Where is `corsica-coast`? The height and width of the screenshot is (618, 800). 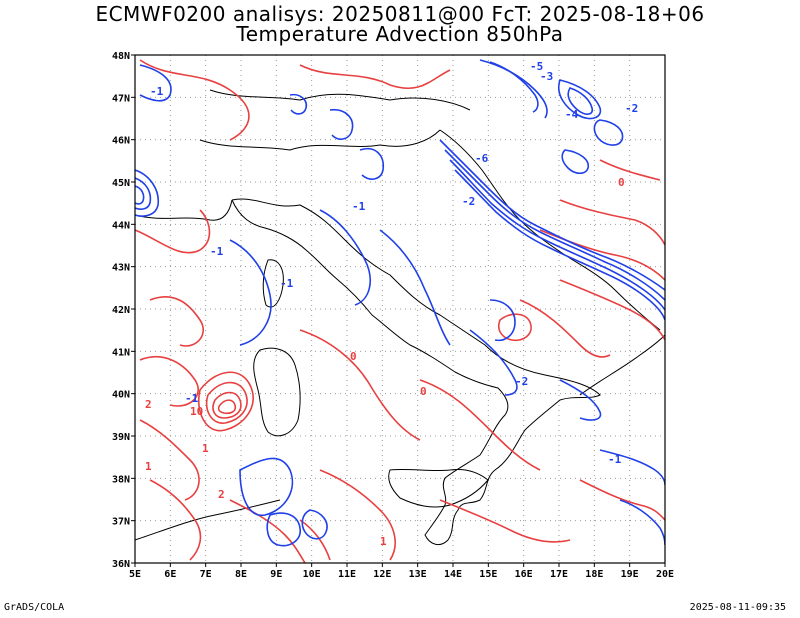 corsica-coast is located at coordinates (273, 283).